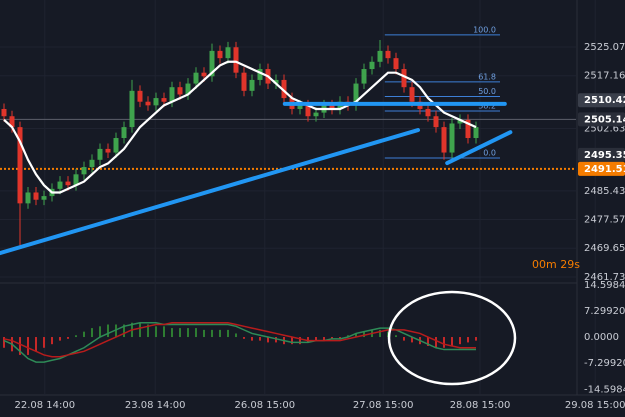 The image size is (625, 417). Describe the element at coordinates (487, 91) in the screenshot. I see `fib-label: 50.0` at that location.